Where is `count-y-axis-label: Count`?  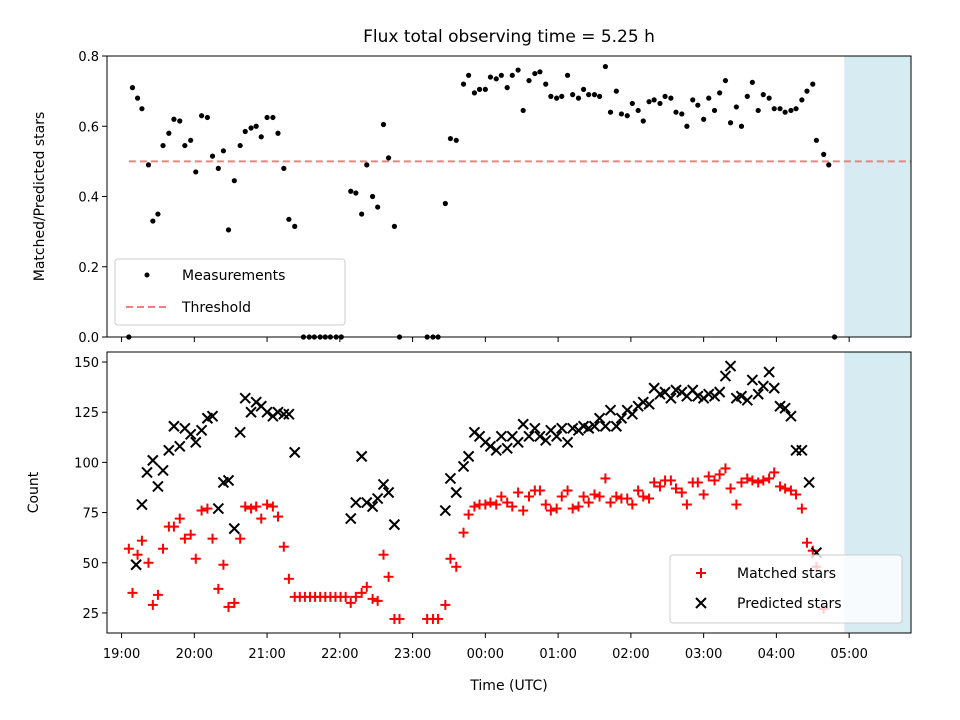 count-y-axis-label: Count is located at coordinates (34, 492).